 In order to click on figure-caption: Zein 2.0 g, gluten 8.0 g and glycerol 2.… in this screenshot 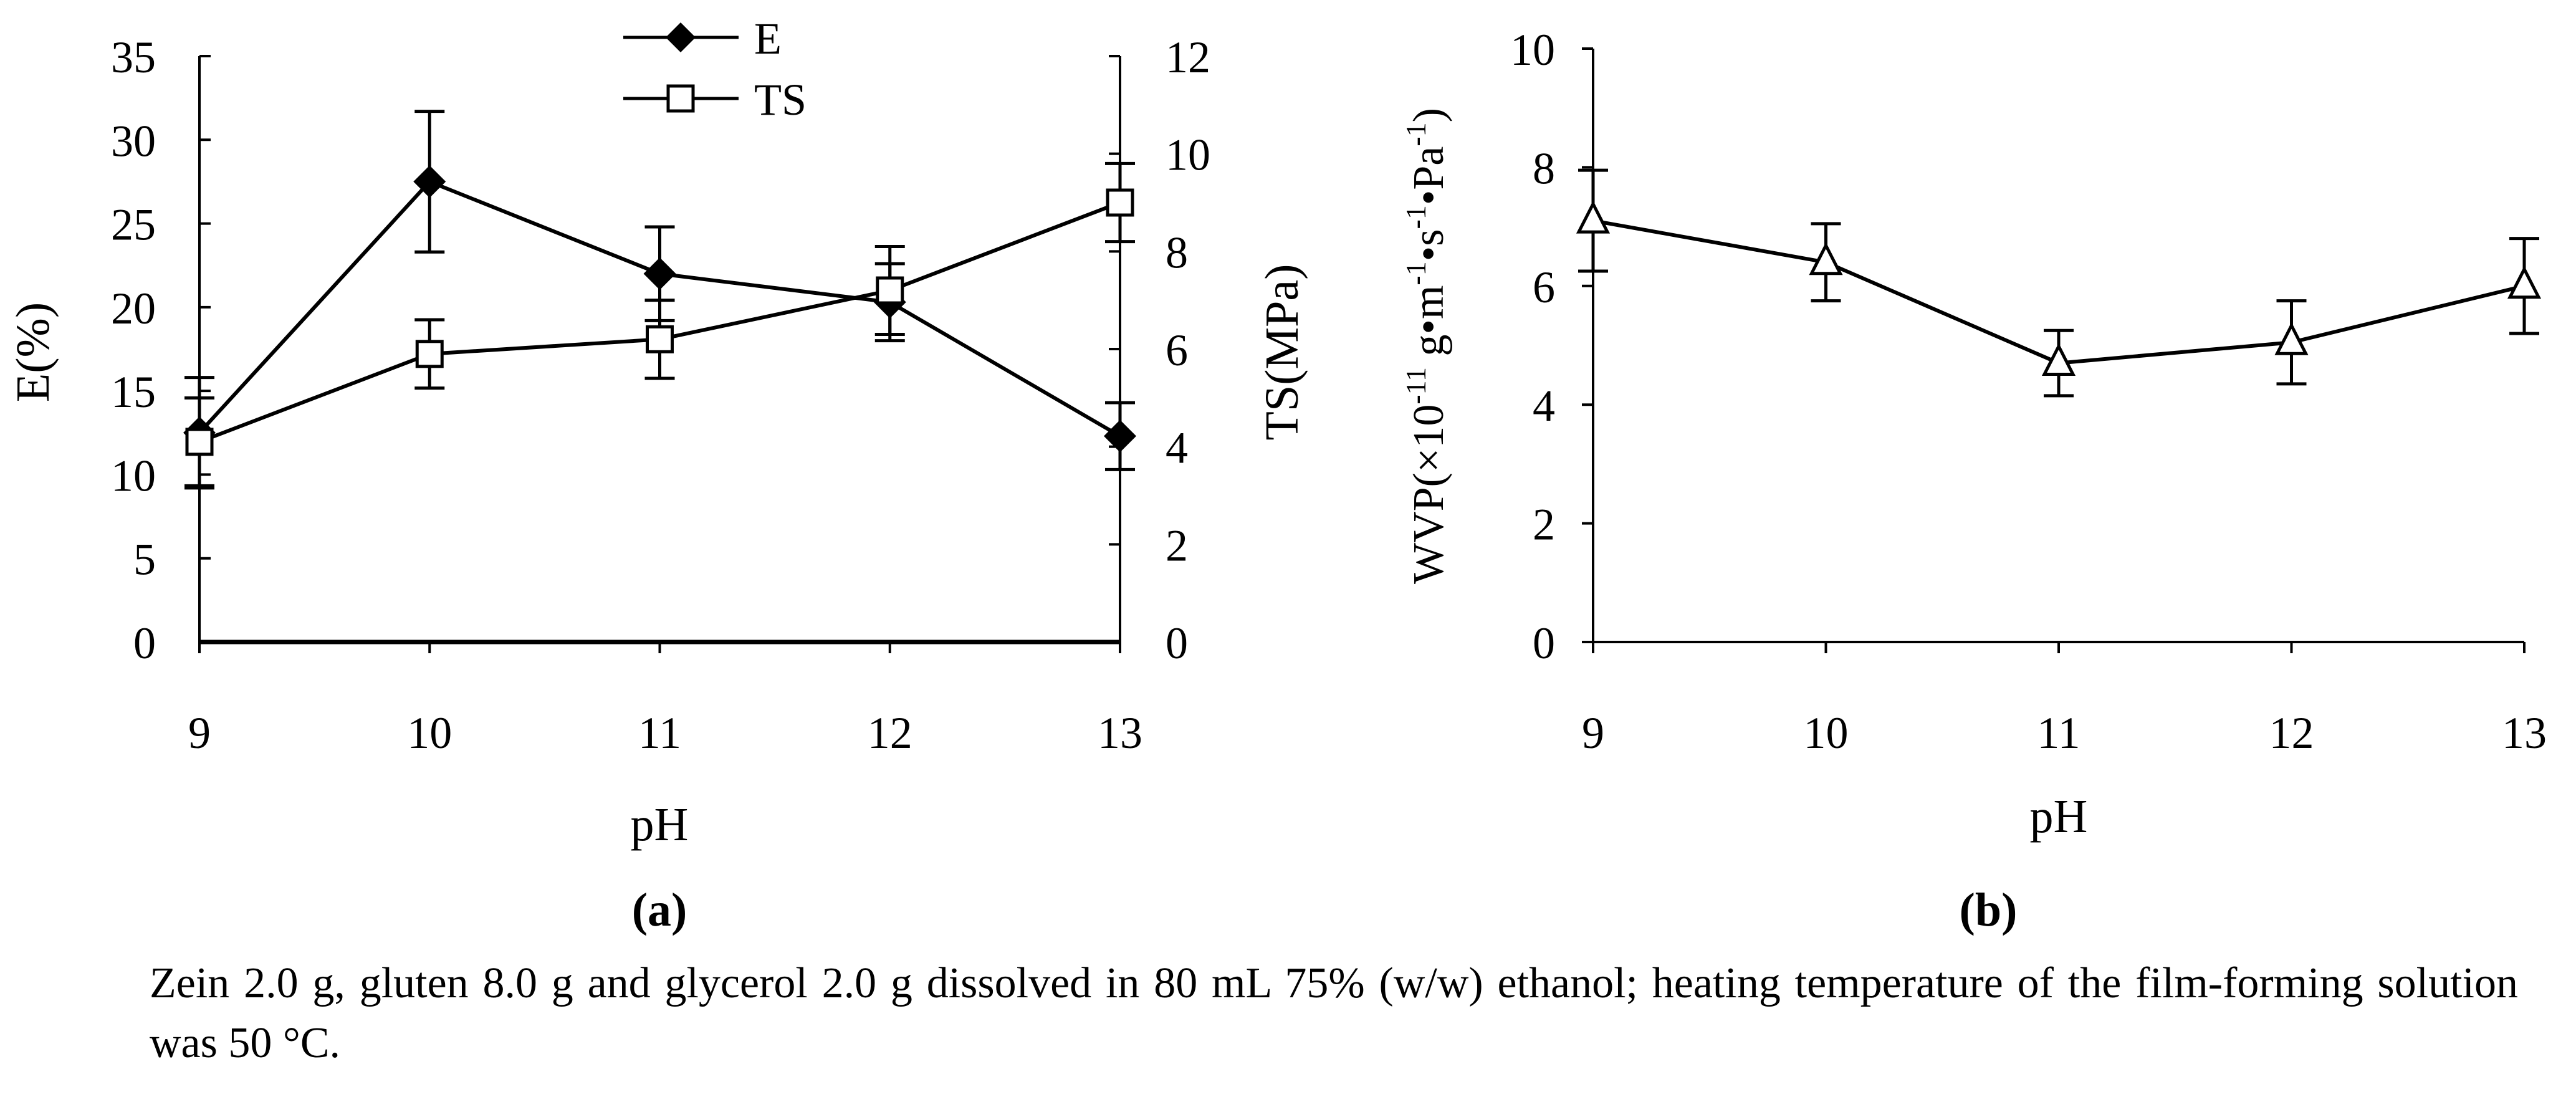, I will do `click(1334, 1013)`.